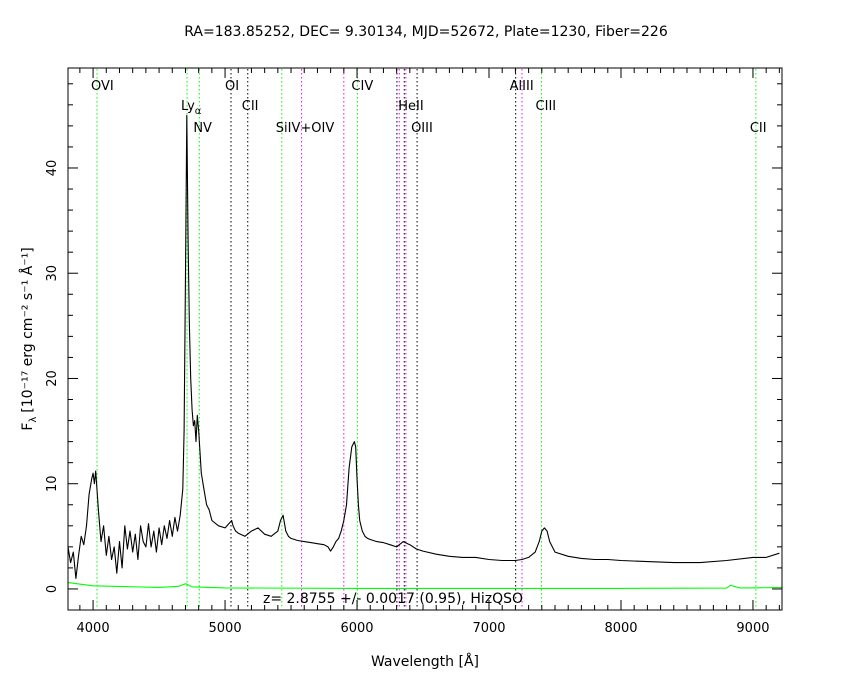  Describe the element at coordinates (52, 168) in the screenshot. I see `y-tick-label: 40` at that location.